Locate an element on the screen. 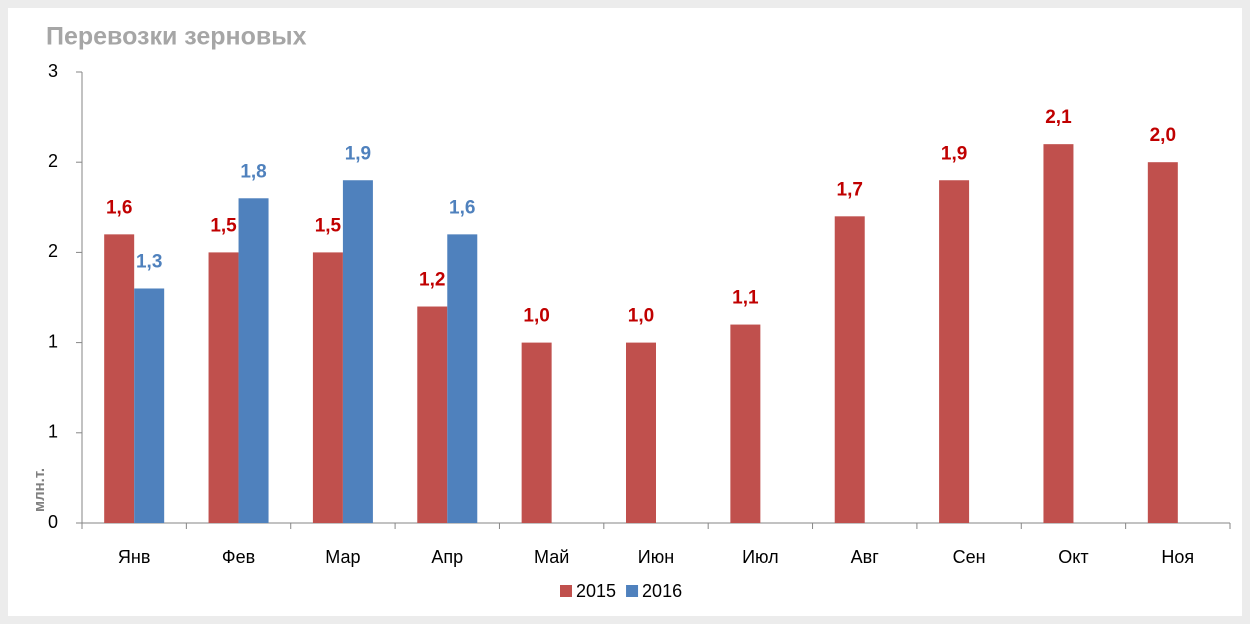 The image size is (1250, 624). y-tick-label: 0 is located at coordinates (53, 522).